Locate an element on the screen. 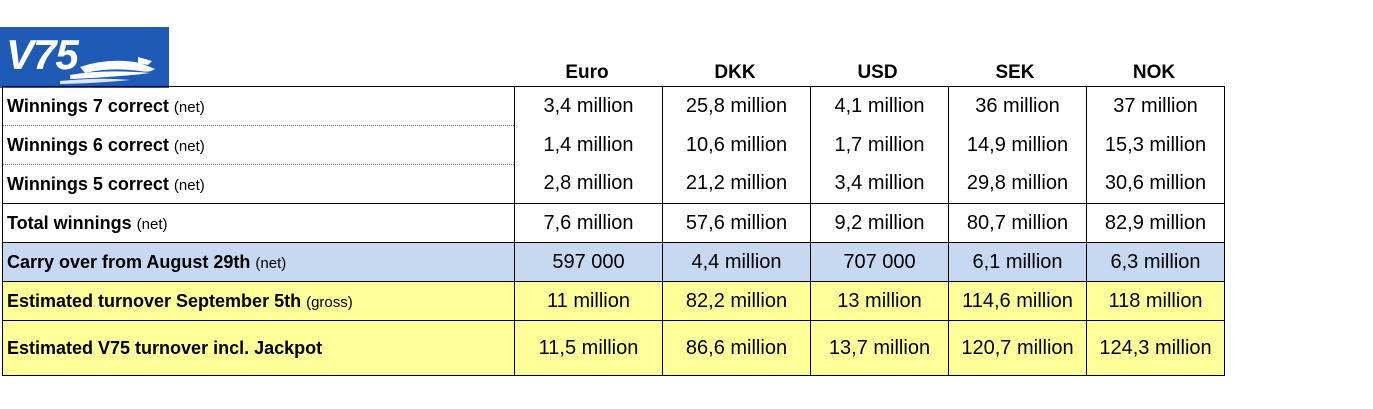  cell-nok: 6,3 million is located at coordinates (1155, 262).